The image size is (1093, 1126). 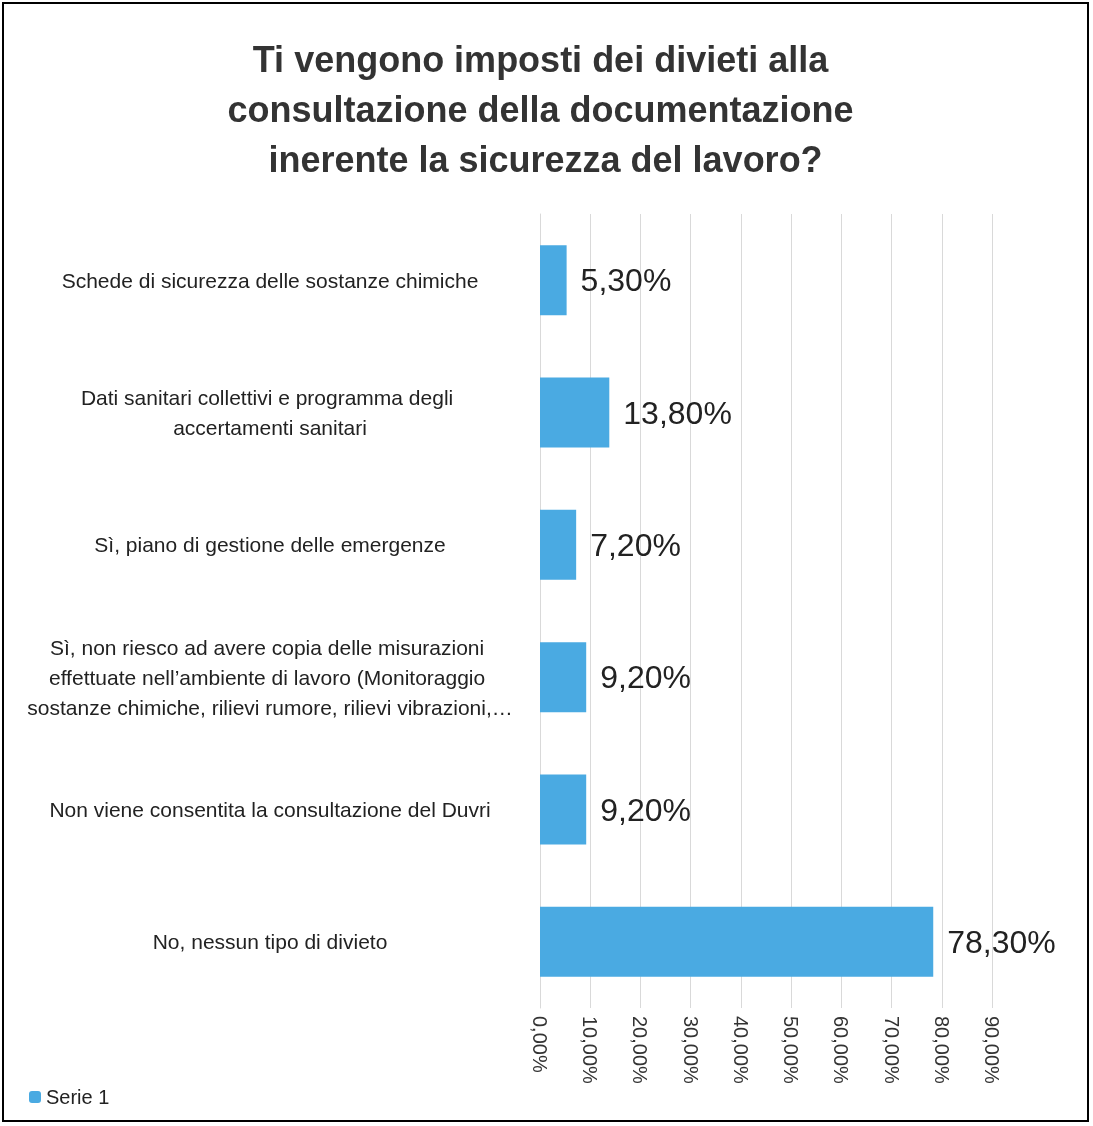 I want to click on y-tick-label: Dati sanitari collettivi e programma degli accertamenti sanitari, so click(x=270, y=412).